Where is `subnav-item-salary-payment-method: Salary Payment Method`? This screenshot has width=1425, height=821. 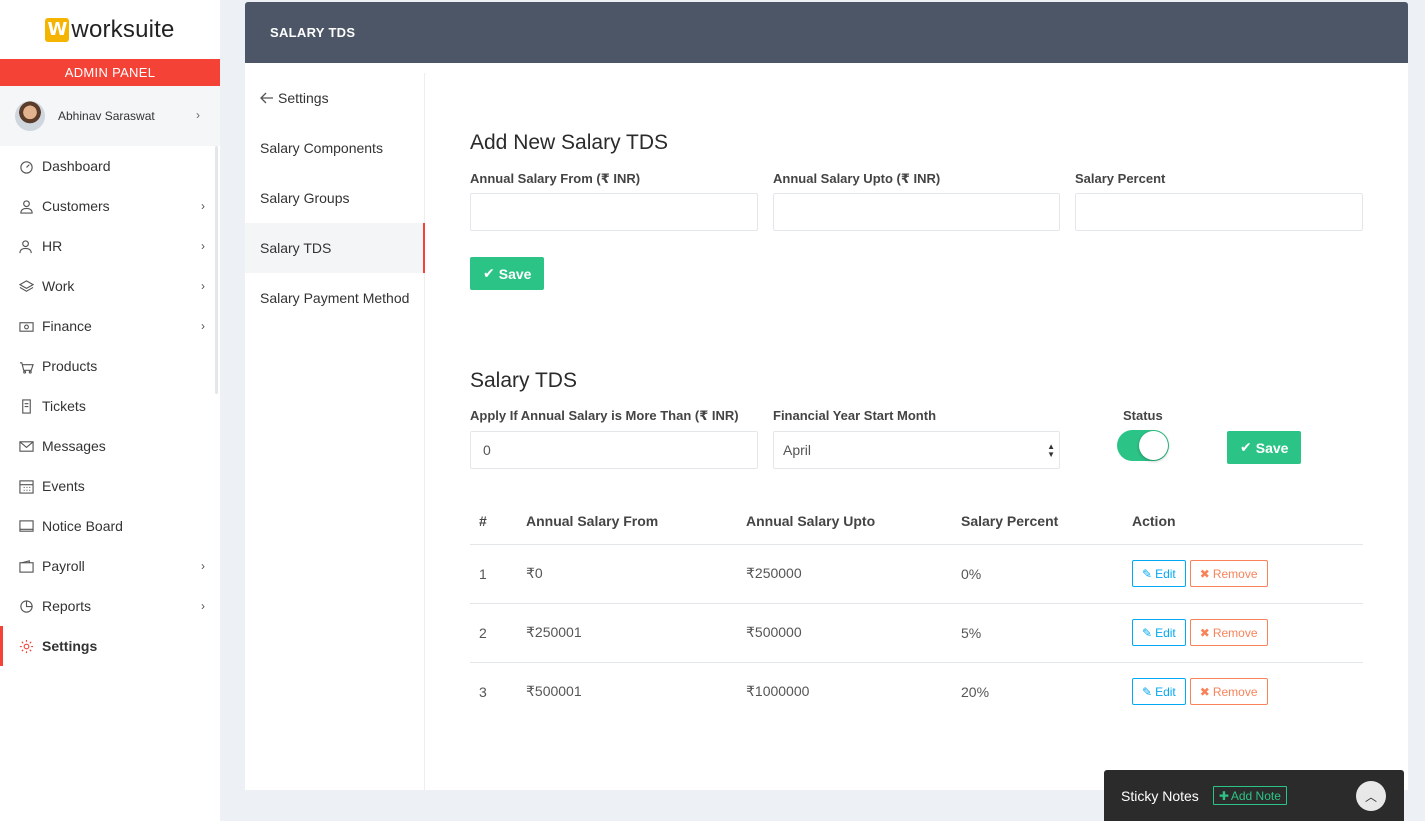 subnav-item-salary-payment-method: Salary Payment Method is located at coordinates (335, 298).